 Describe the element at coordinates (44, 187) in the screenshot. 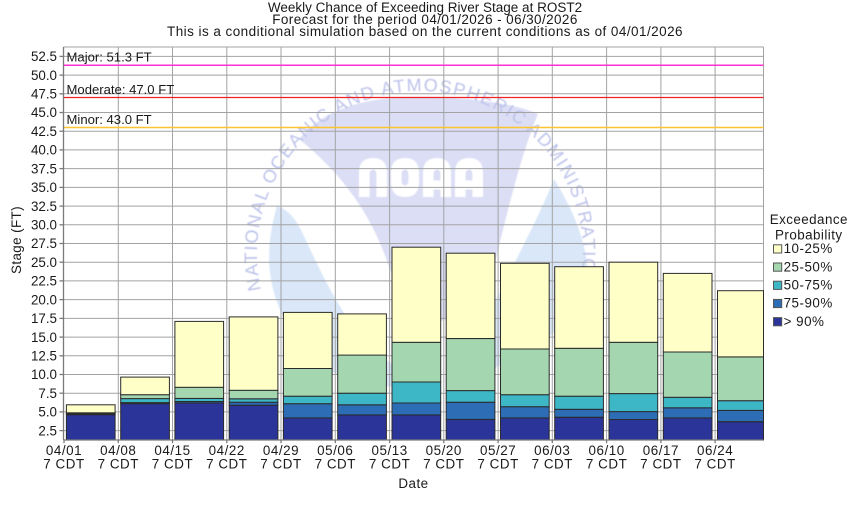

I see `svg-text: 35.0` at that location.